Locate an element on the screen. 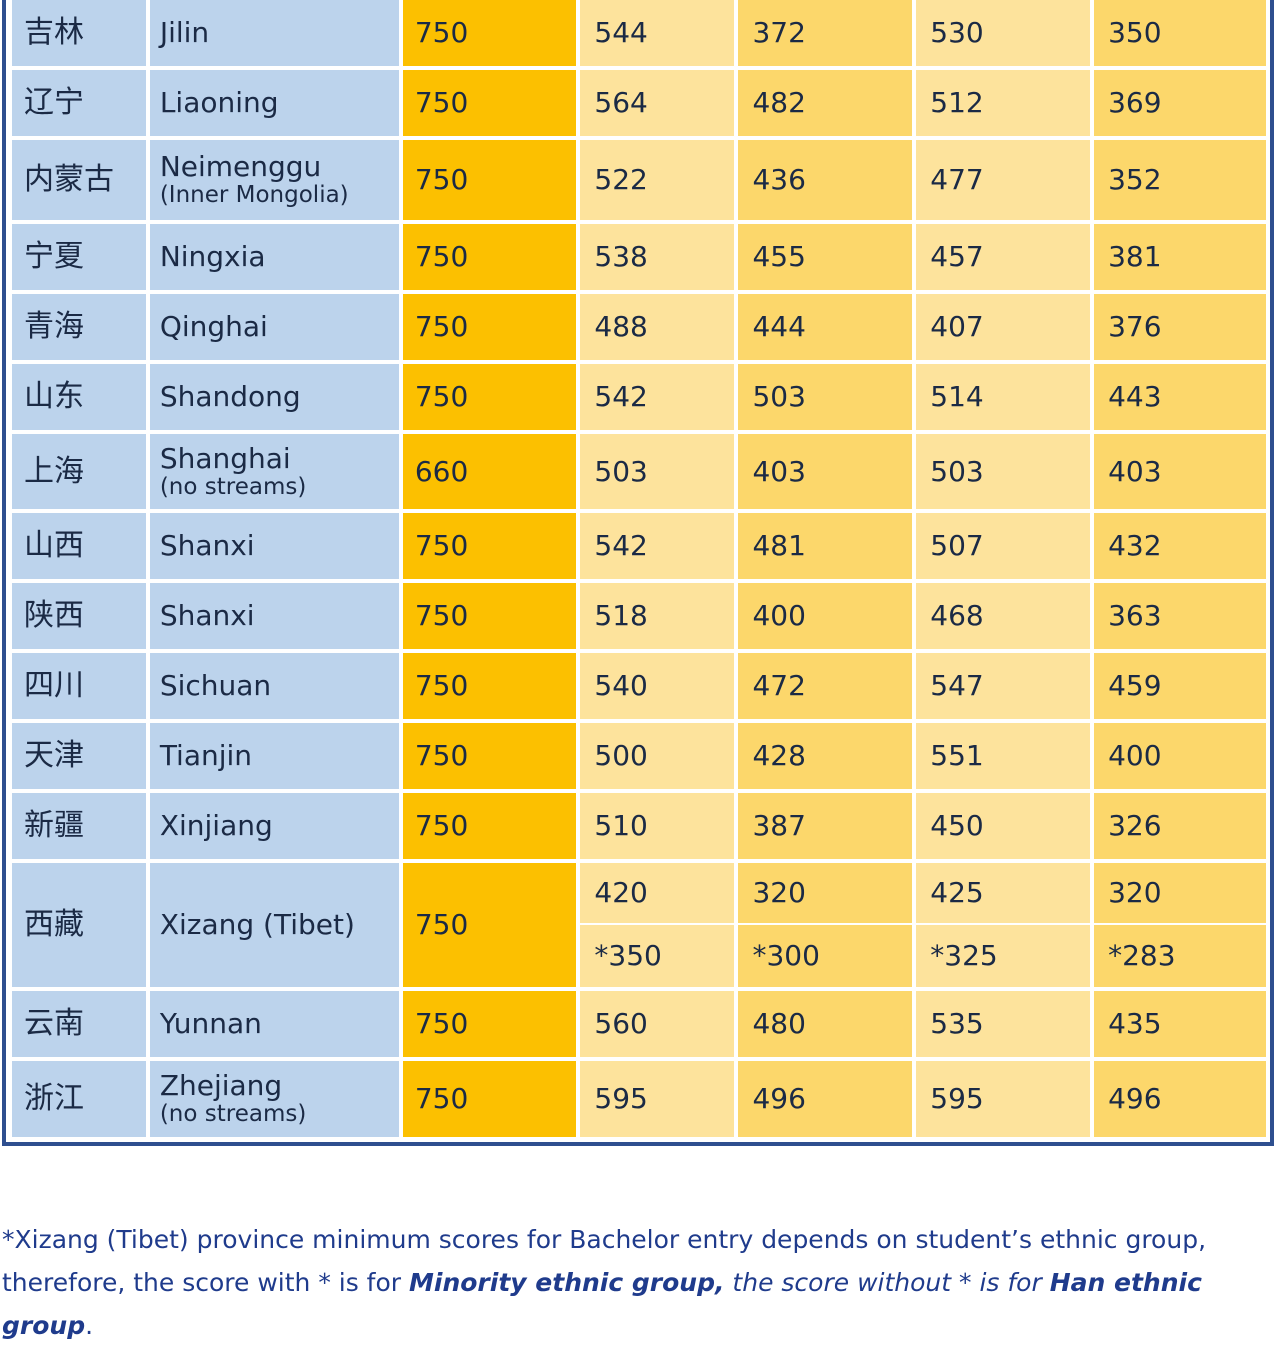 This screenshot has width=1280, height=1347. table-row: 青海 Qinghai 750 488 444 407 376 is located at coordinates (639, 327).